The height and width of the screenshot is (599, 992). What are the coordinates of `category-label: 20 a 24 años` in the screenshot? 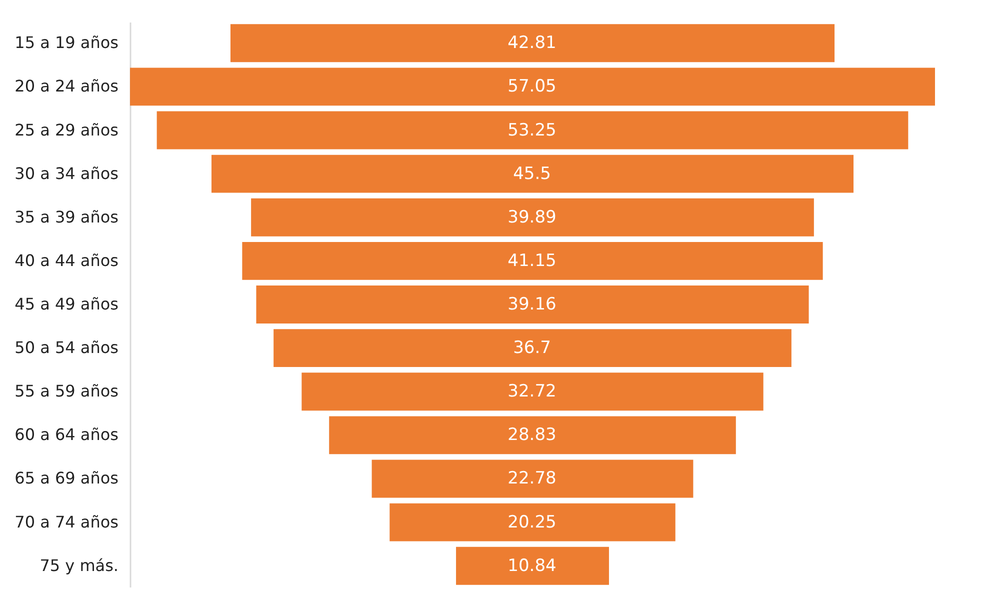 It's located at (66, 86).